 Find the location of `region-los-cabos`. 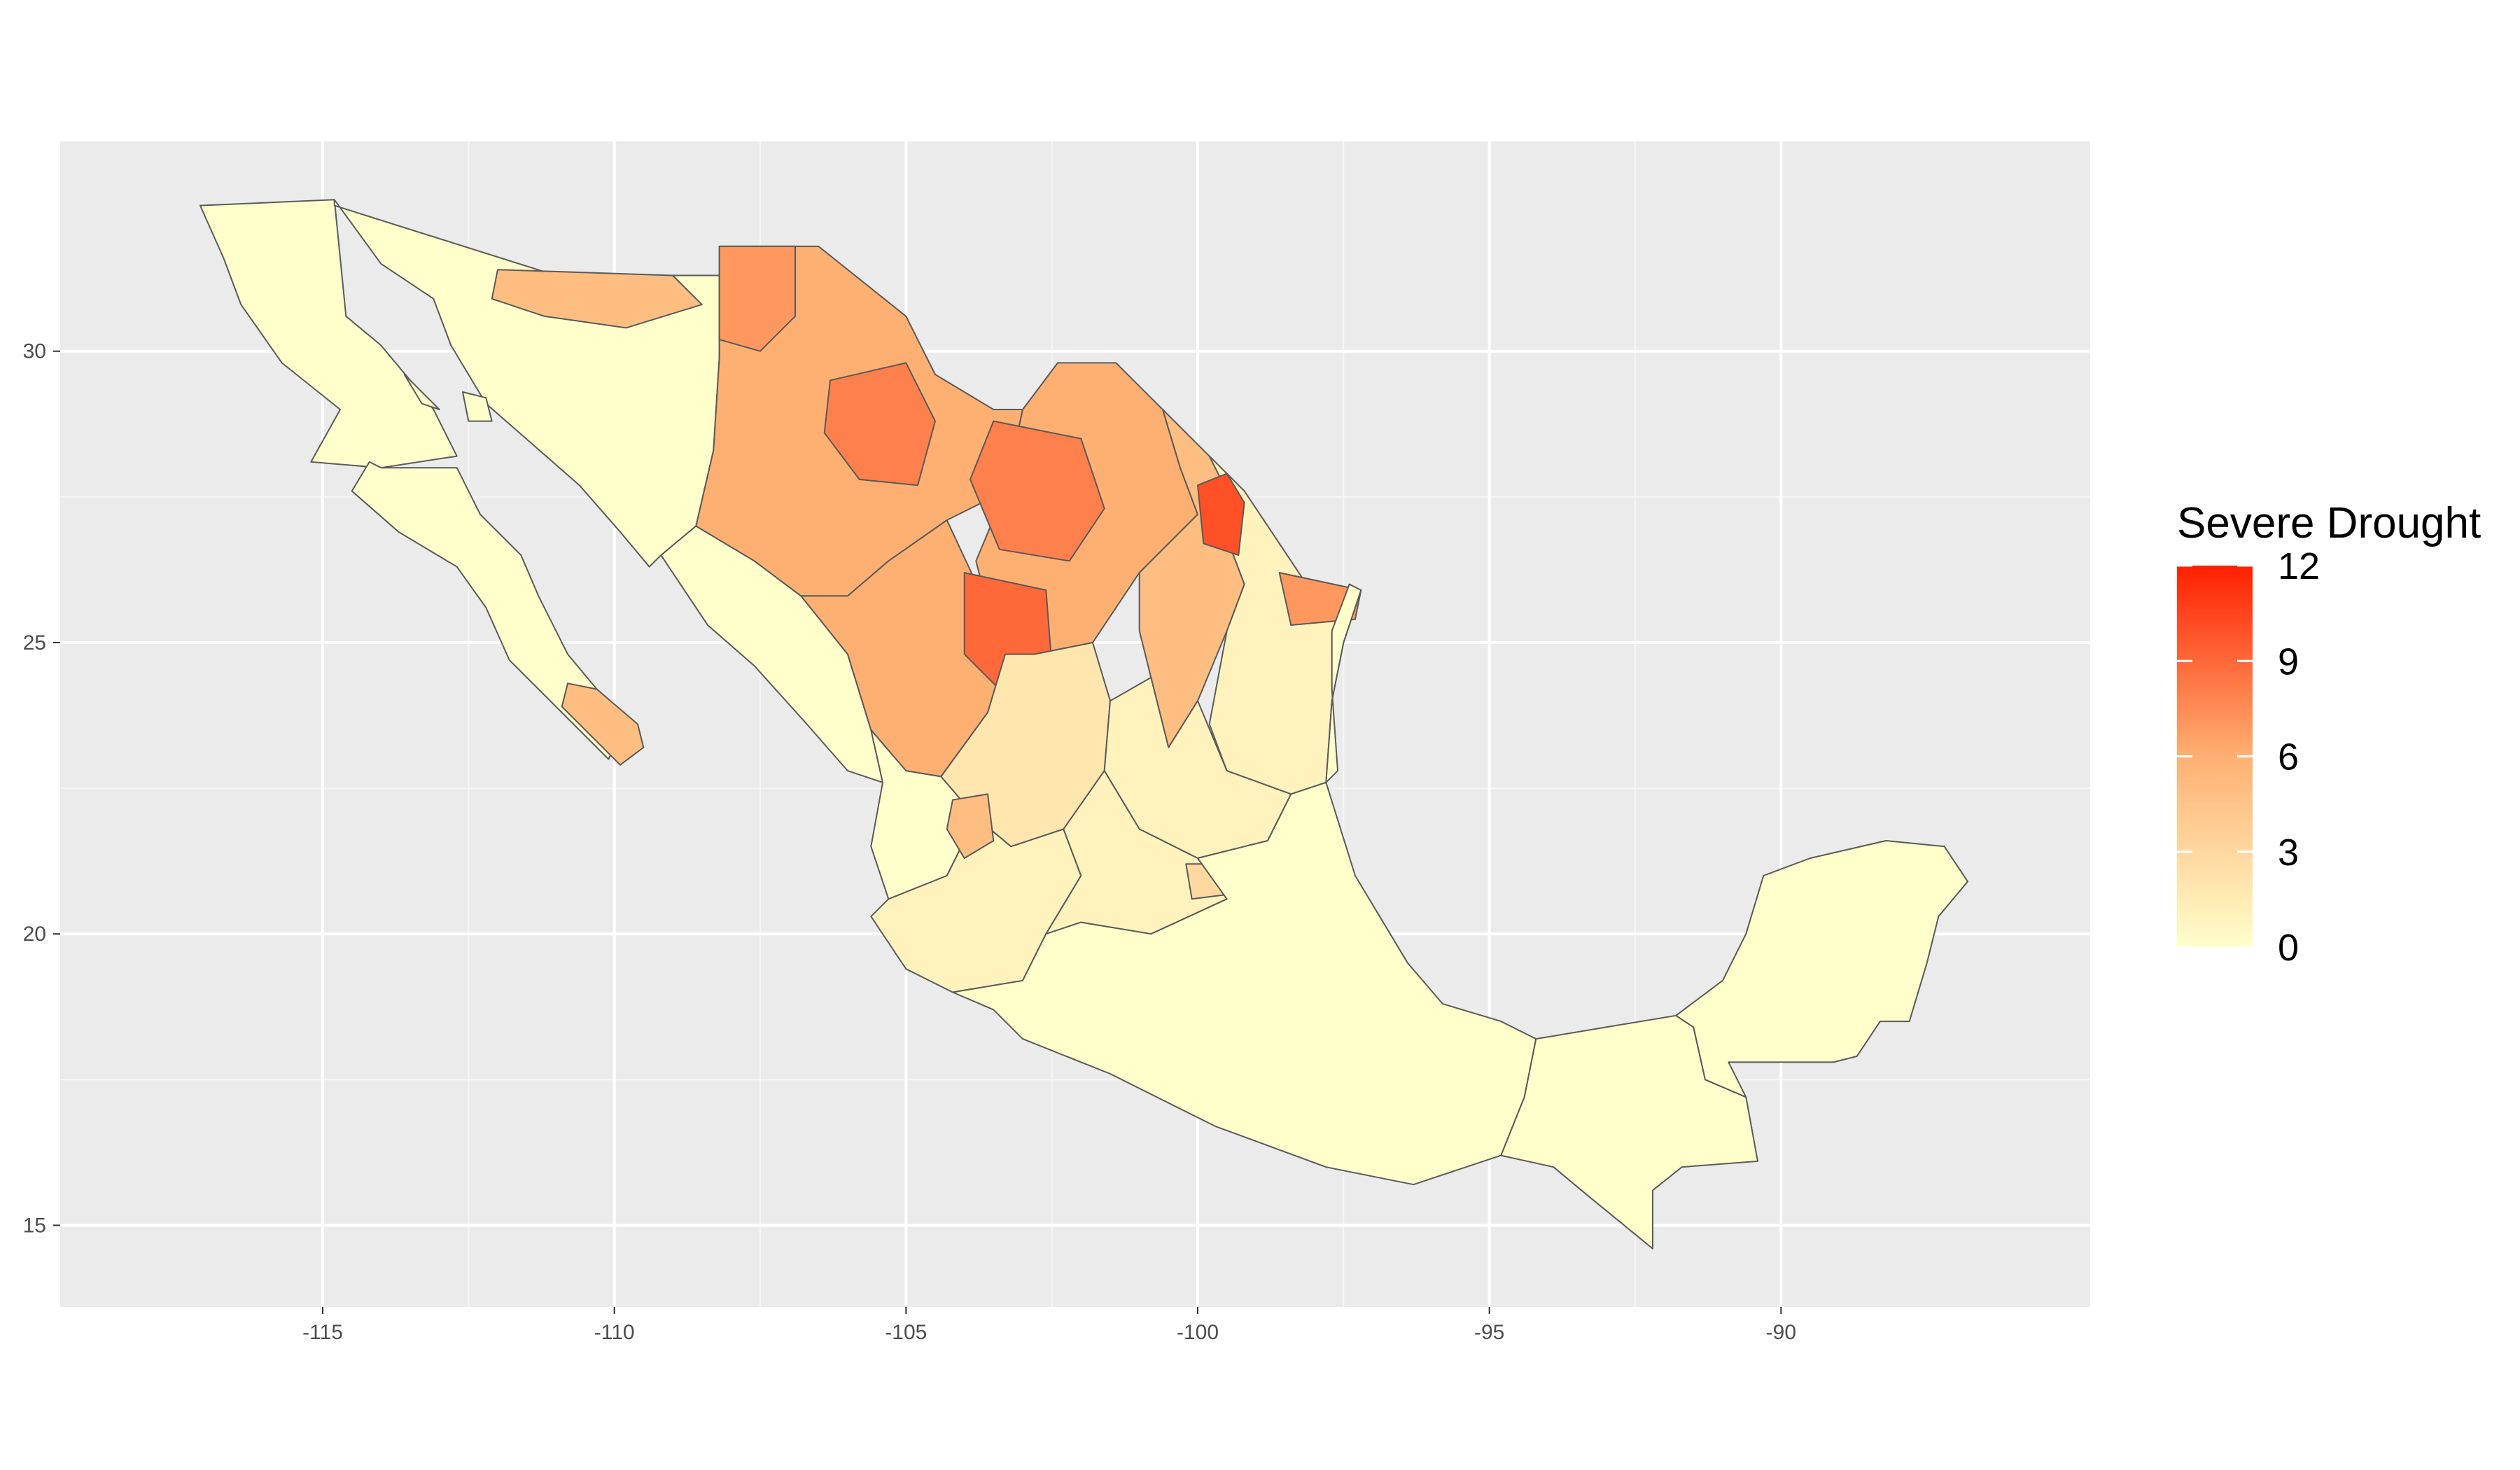

region-los-cabos is located at coordinates (603, 724).